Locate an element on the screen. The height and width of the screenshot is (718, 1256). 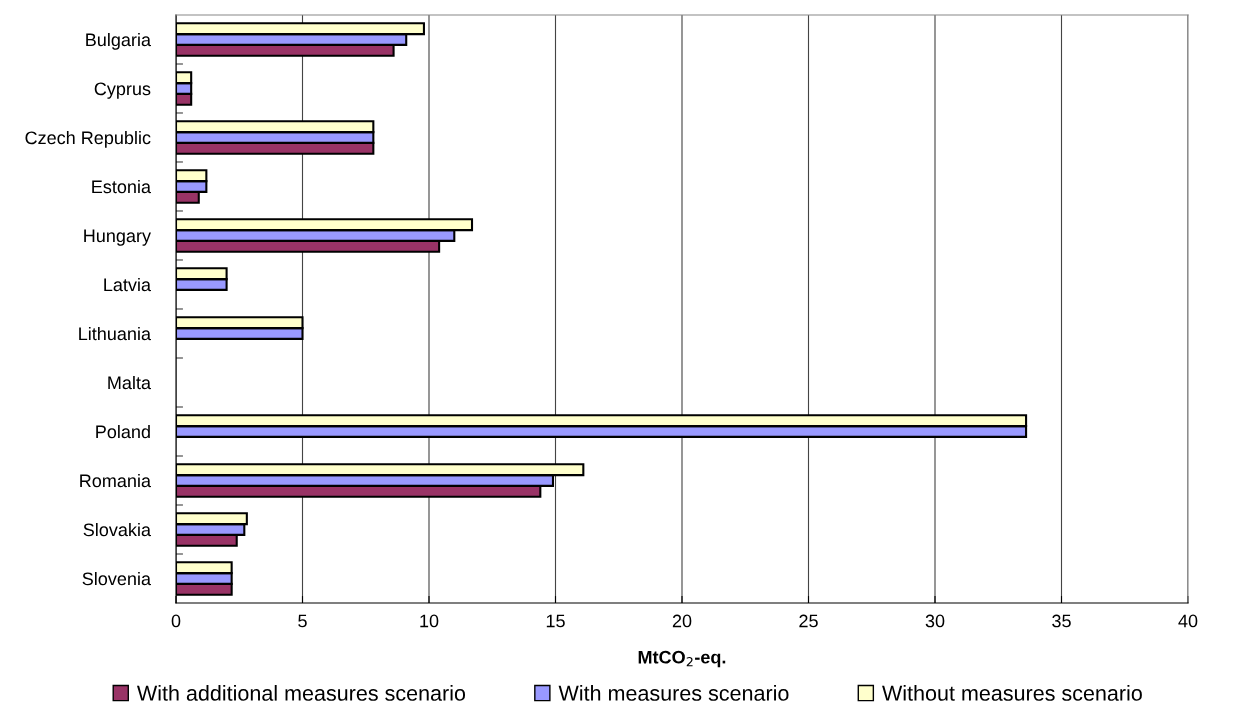
y-tick-label: Hungary is located at coordinates (117, 237).